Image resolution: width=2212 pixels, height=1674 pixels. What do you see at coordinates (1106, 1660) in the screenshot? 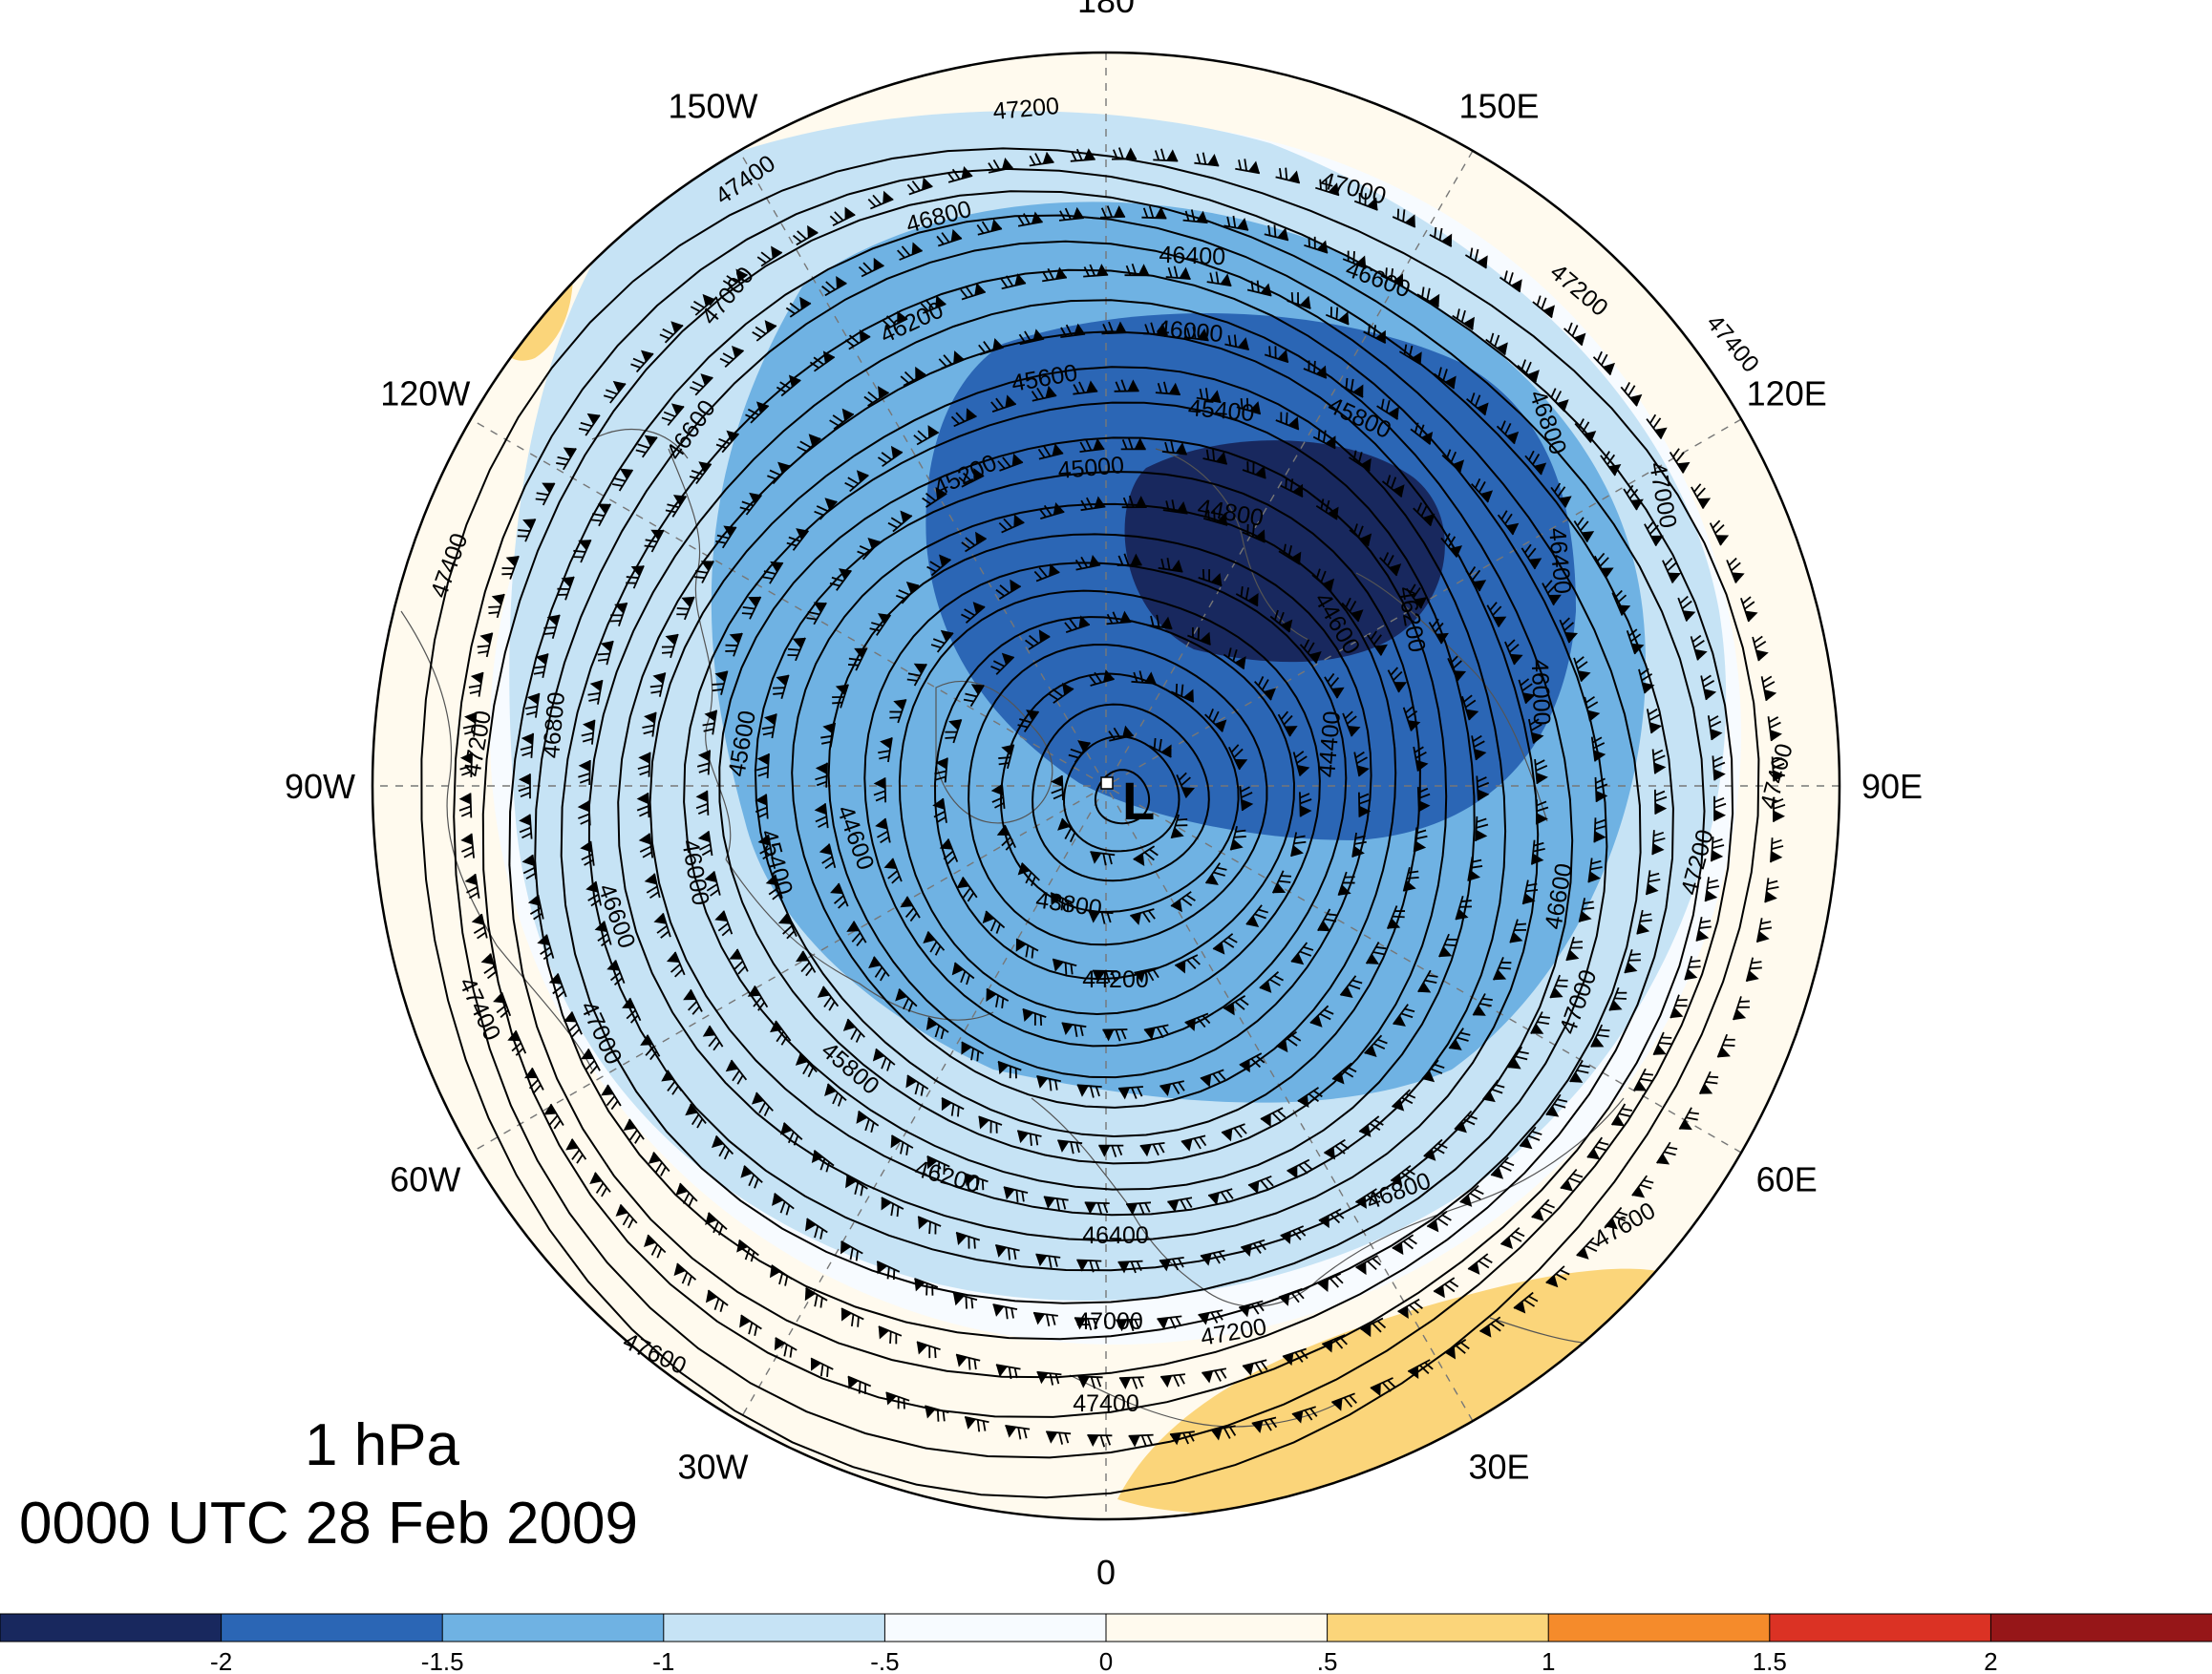
I see `colorbar-tick-label: 0` at bounding box center [1106, 1660].